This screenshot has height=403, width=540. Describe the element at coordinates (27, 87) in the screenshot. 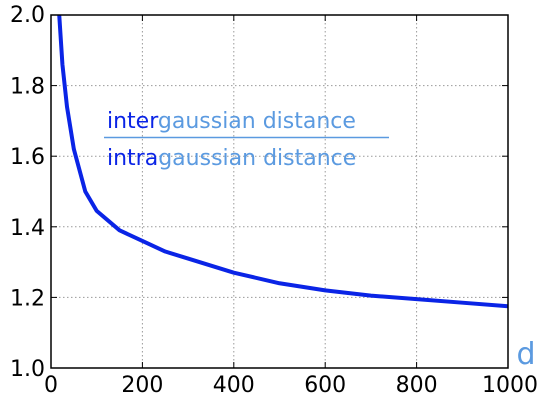

I see `y-tick-label: 1.8` at that location.